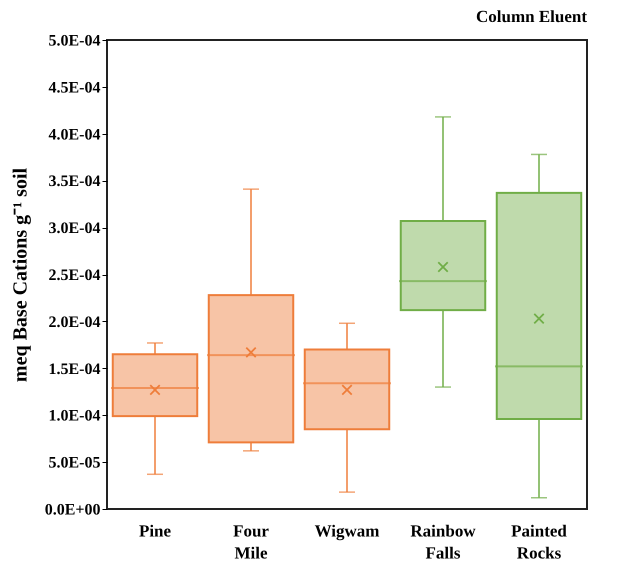  What do you see at coordinates (74, 369) in the screenshot?
I see `y-tick-label: 1.5E-04` at bounding box center [74, 369].